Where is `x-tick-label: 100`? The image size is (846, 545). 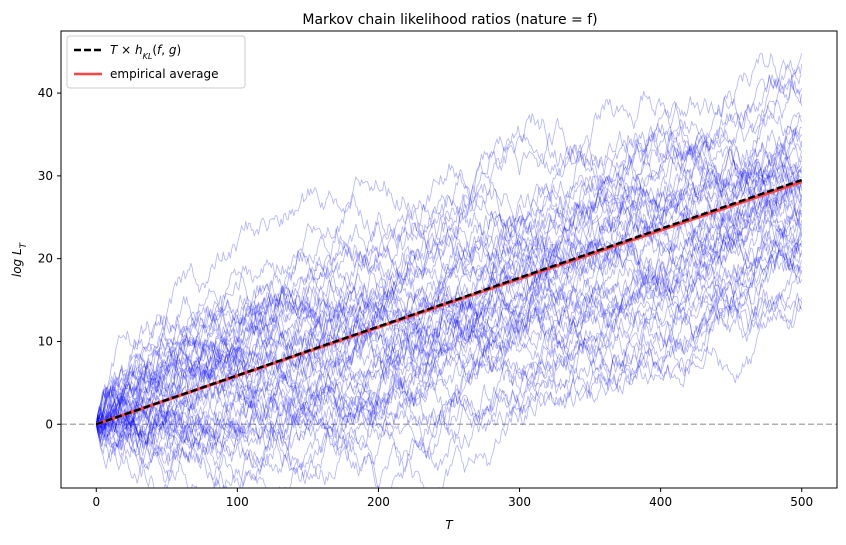 x-tick-label: 100 is located at coordinates (237, 502).